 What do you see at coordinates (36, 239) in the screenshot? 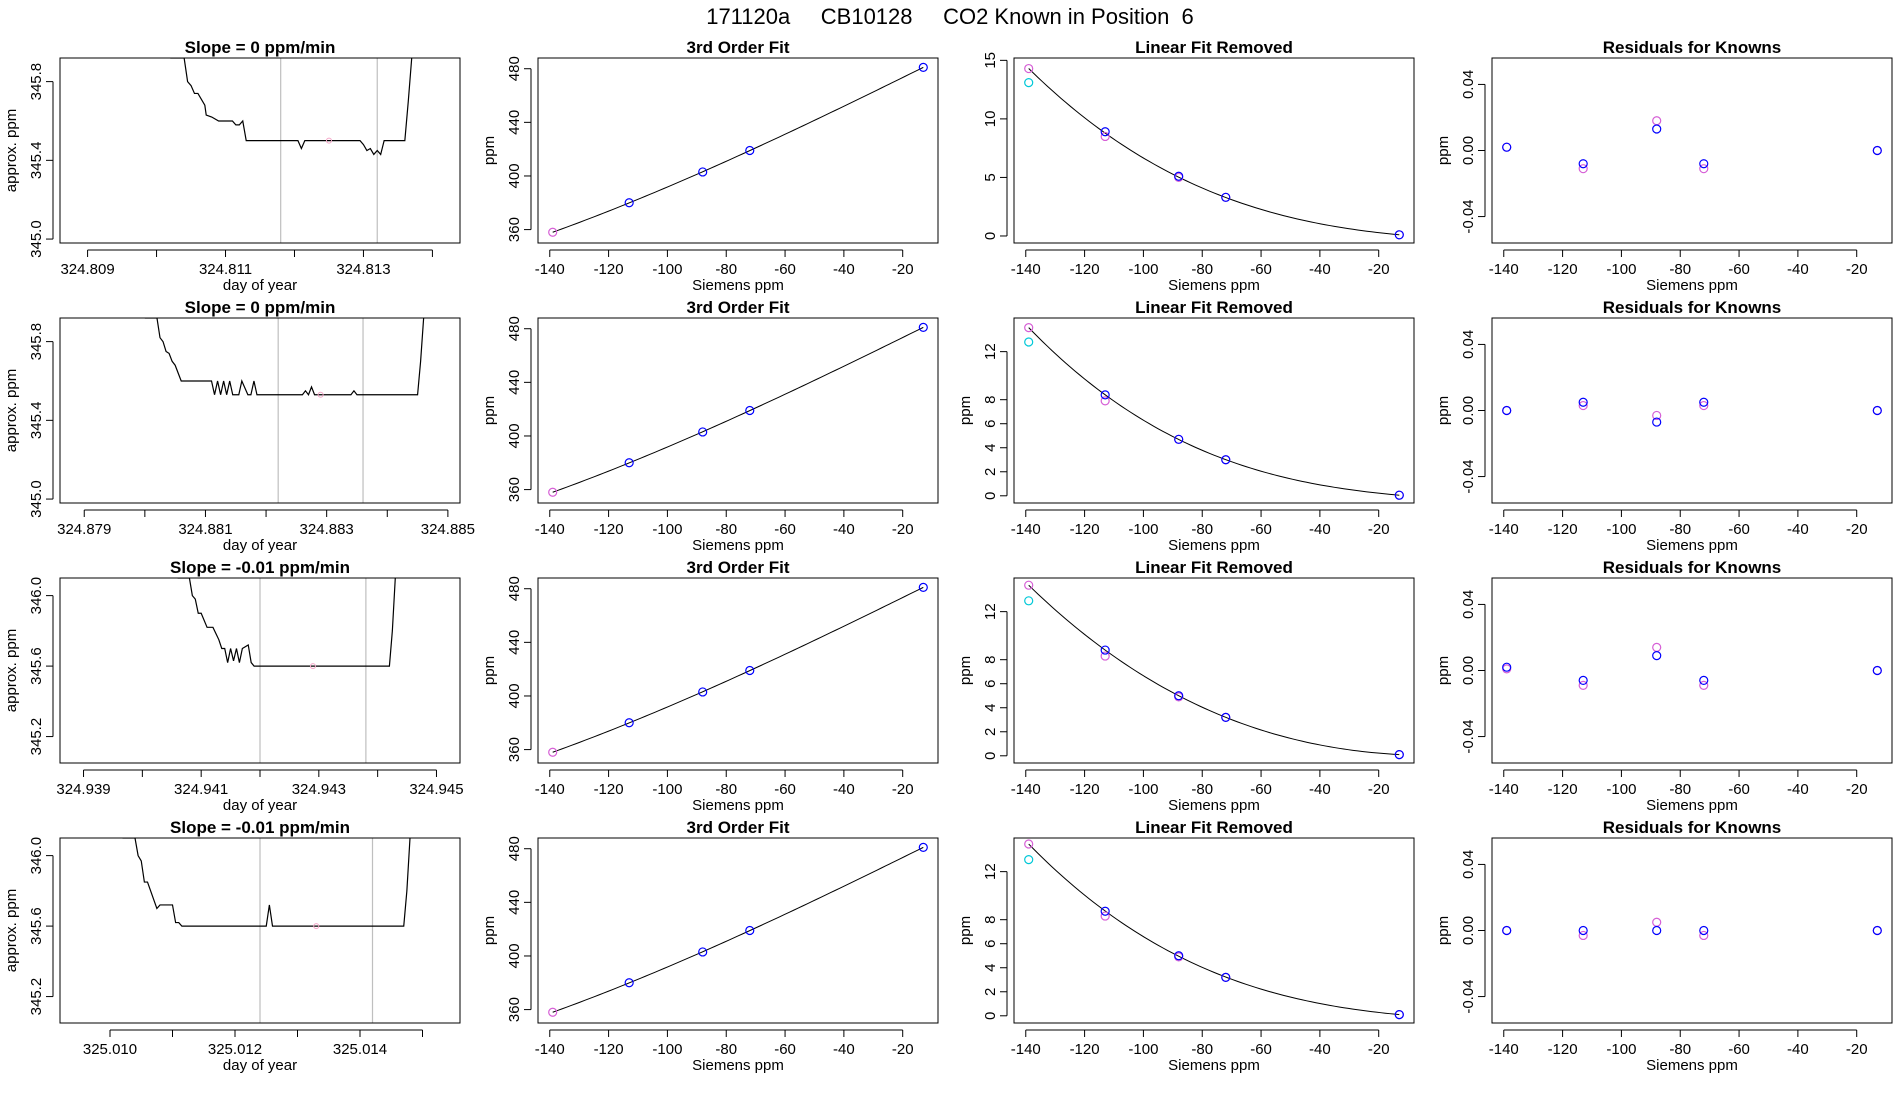
I see `y-tick-label: 345.0` at bounding box center [36, 239].